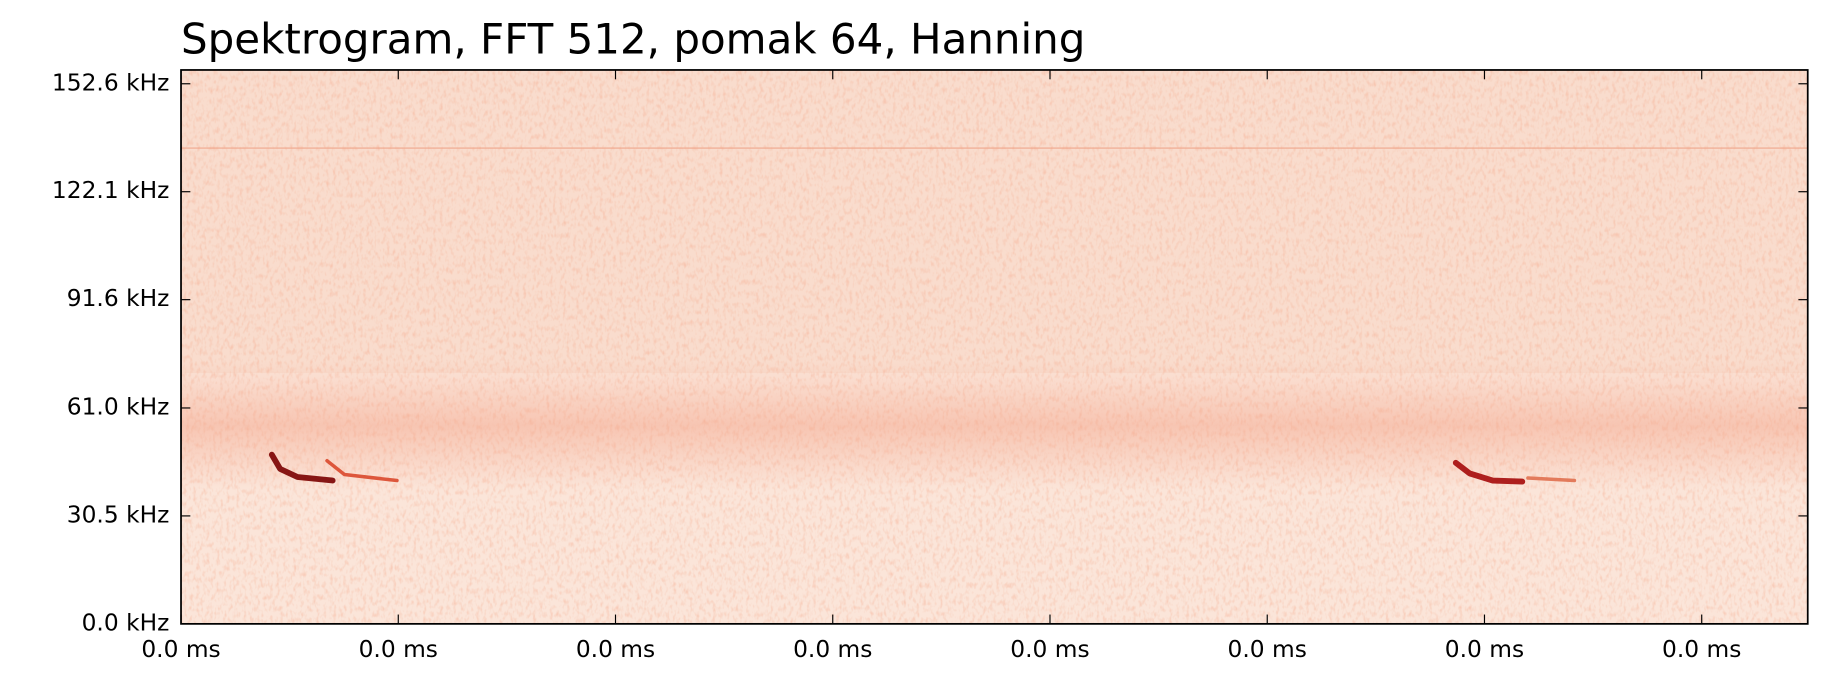  Describe the element at coordinates (633, 39) in the screenshot. I see `chart-title: Spektrogram, FFT 512, pomak 64, Hanning` at that location.